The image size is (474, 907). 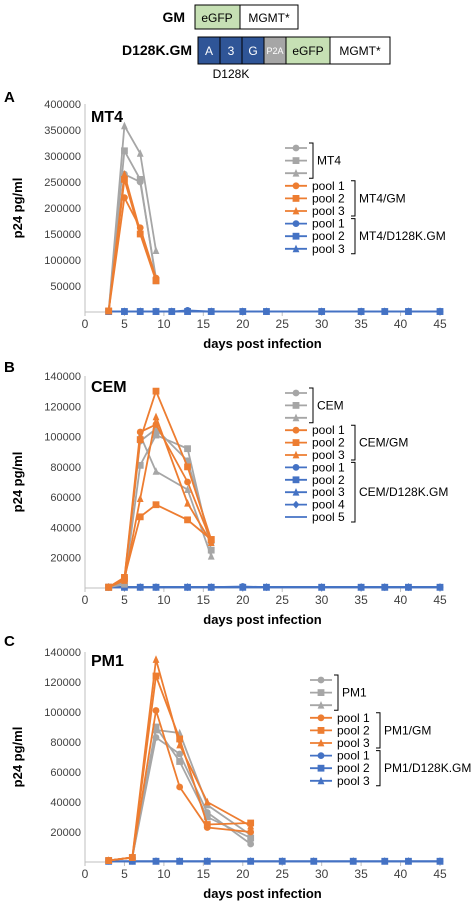 I want to click on legend-entry: pool 5, so click(x=328, y=517).